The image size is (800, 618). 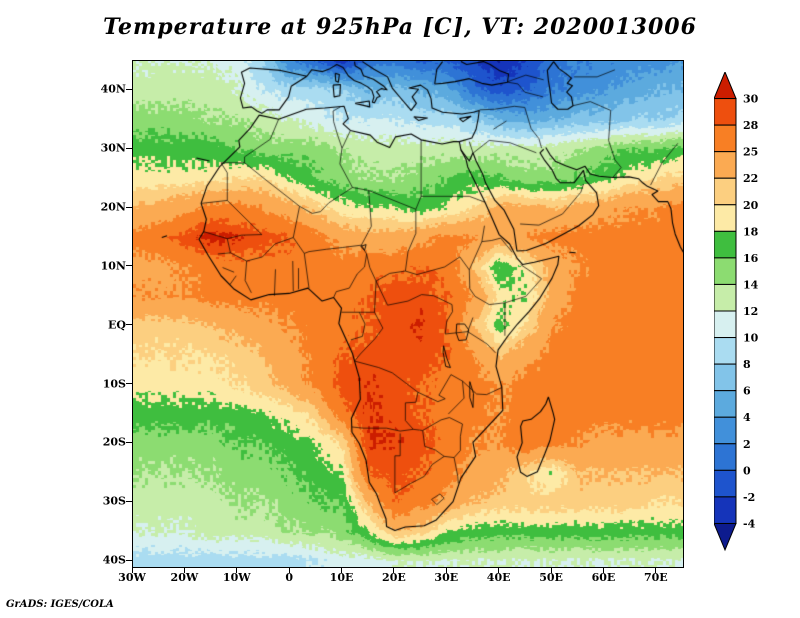 I want to click on x-axis-tick-label: 40E, so click(x=498, y=577).